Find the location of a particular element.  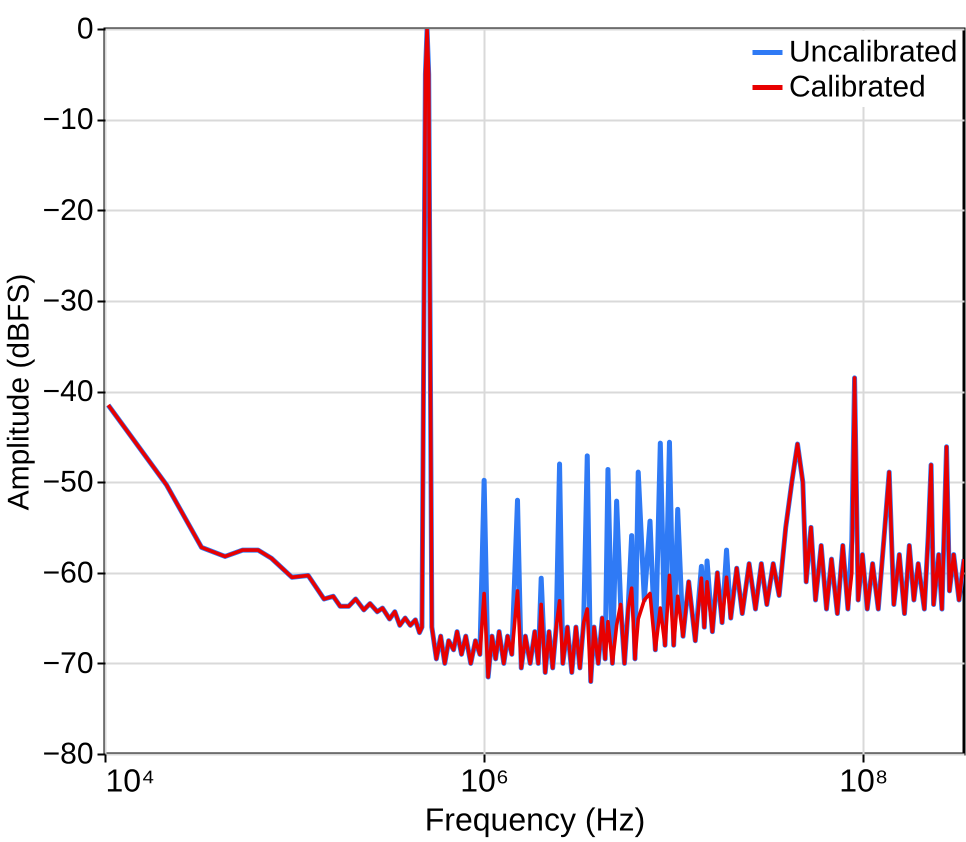

y-tick-label: −10 is located at coordinates (68, 119).